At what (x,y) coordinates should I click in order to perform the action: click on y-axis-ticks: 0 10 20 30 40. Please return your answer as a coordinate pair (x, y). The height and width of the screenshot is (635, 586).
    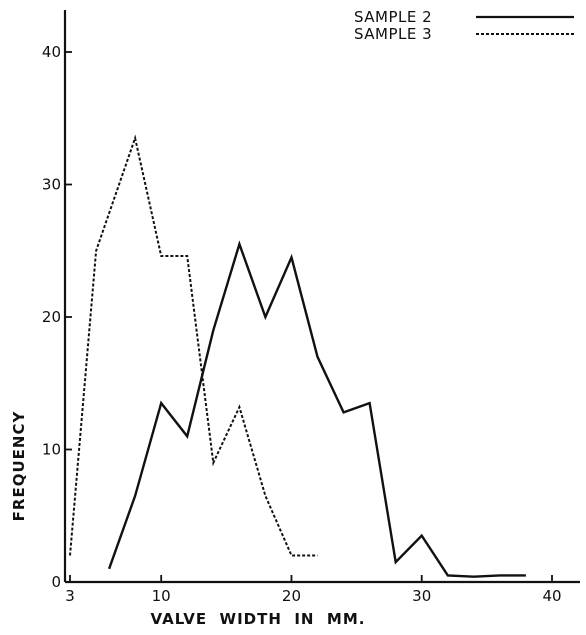
    Looking at the image, I should click on (57, 317).